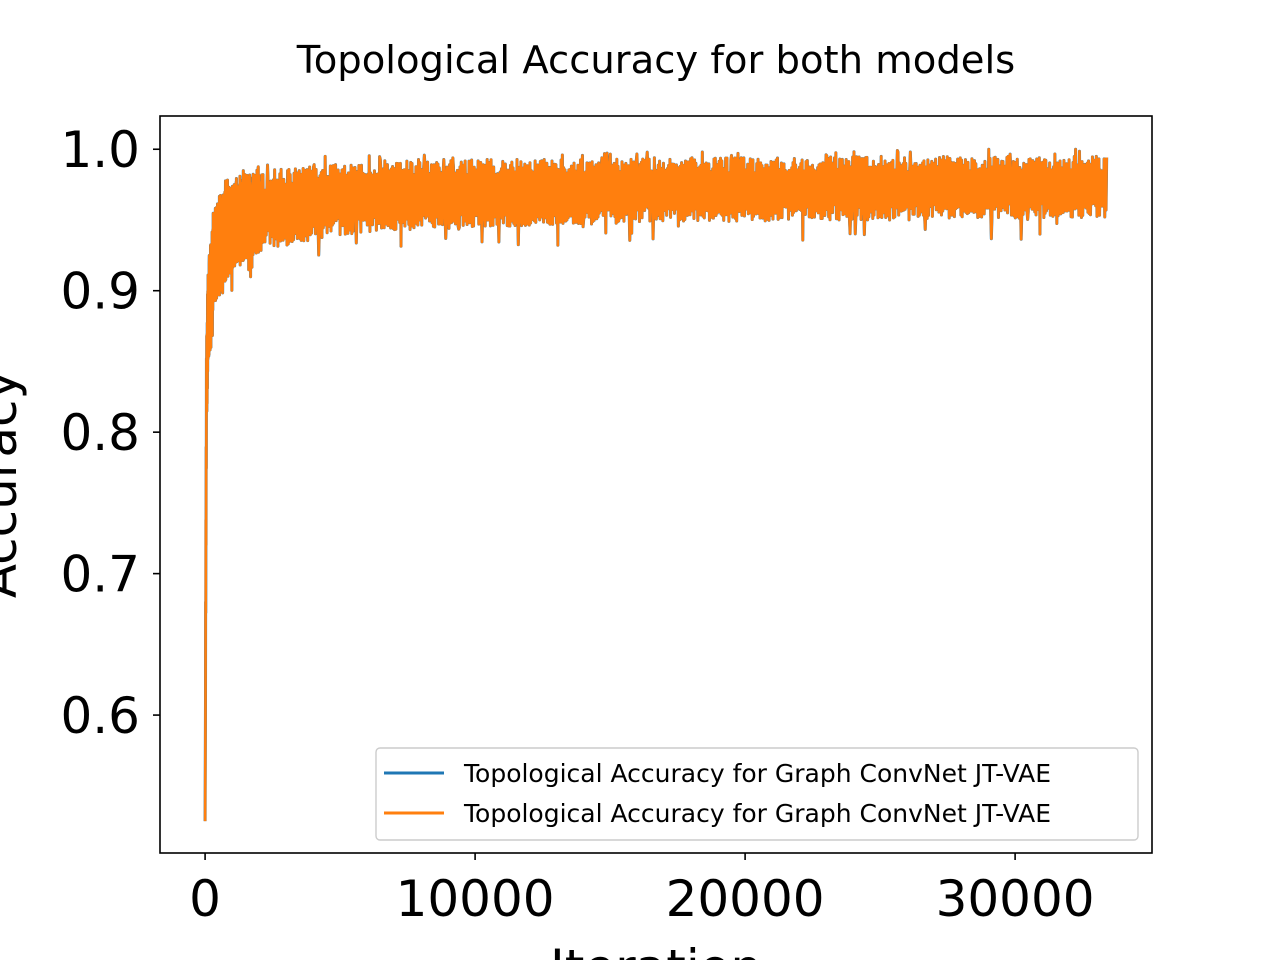  I want to click on x-tick-label: 0, so click(205, 899).